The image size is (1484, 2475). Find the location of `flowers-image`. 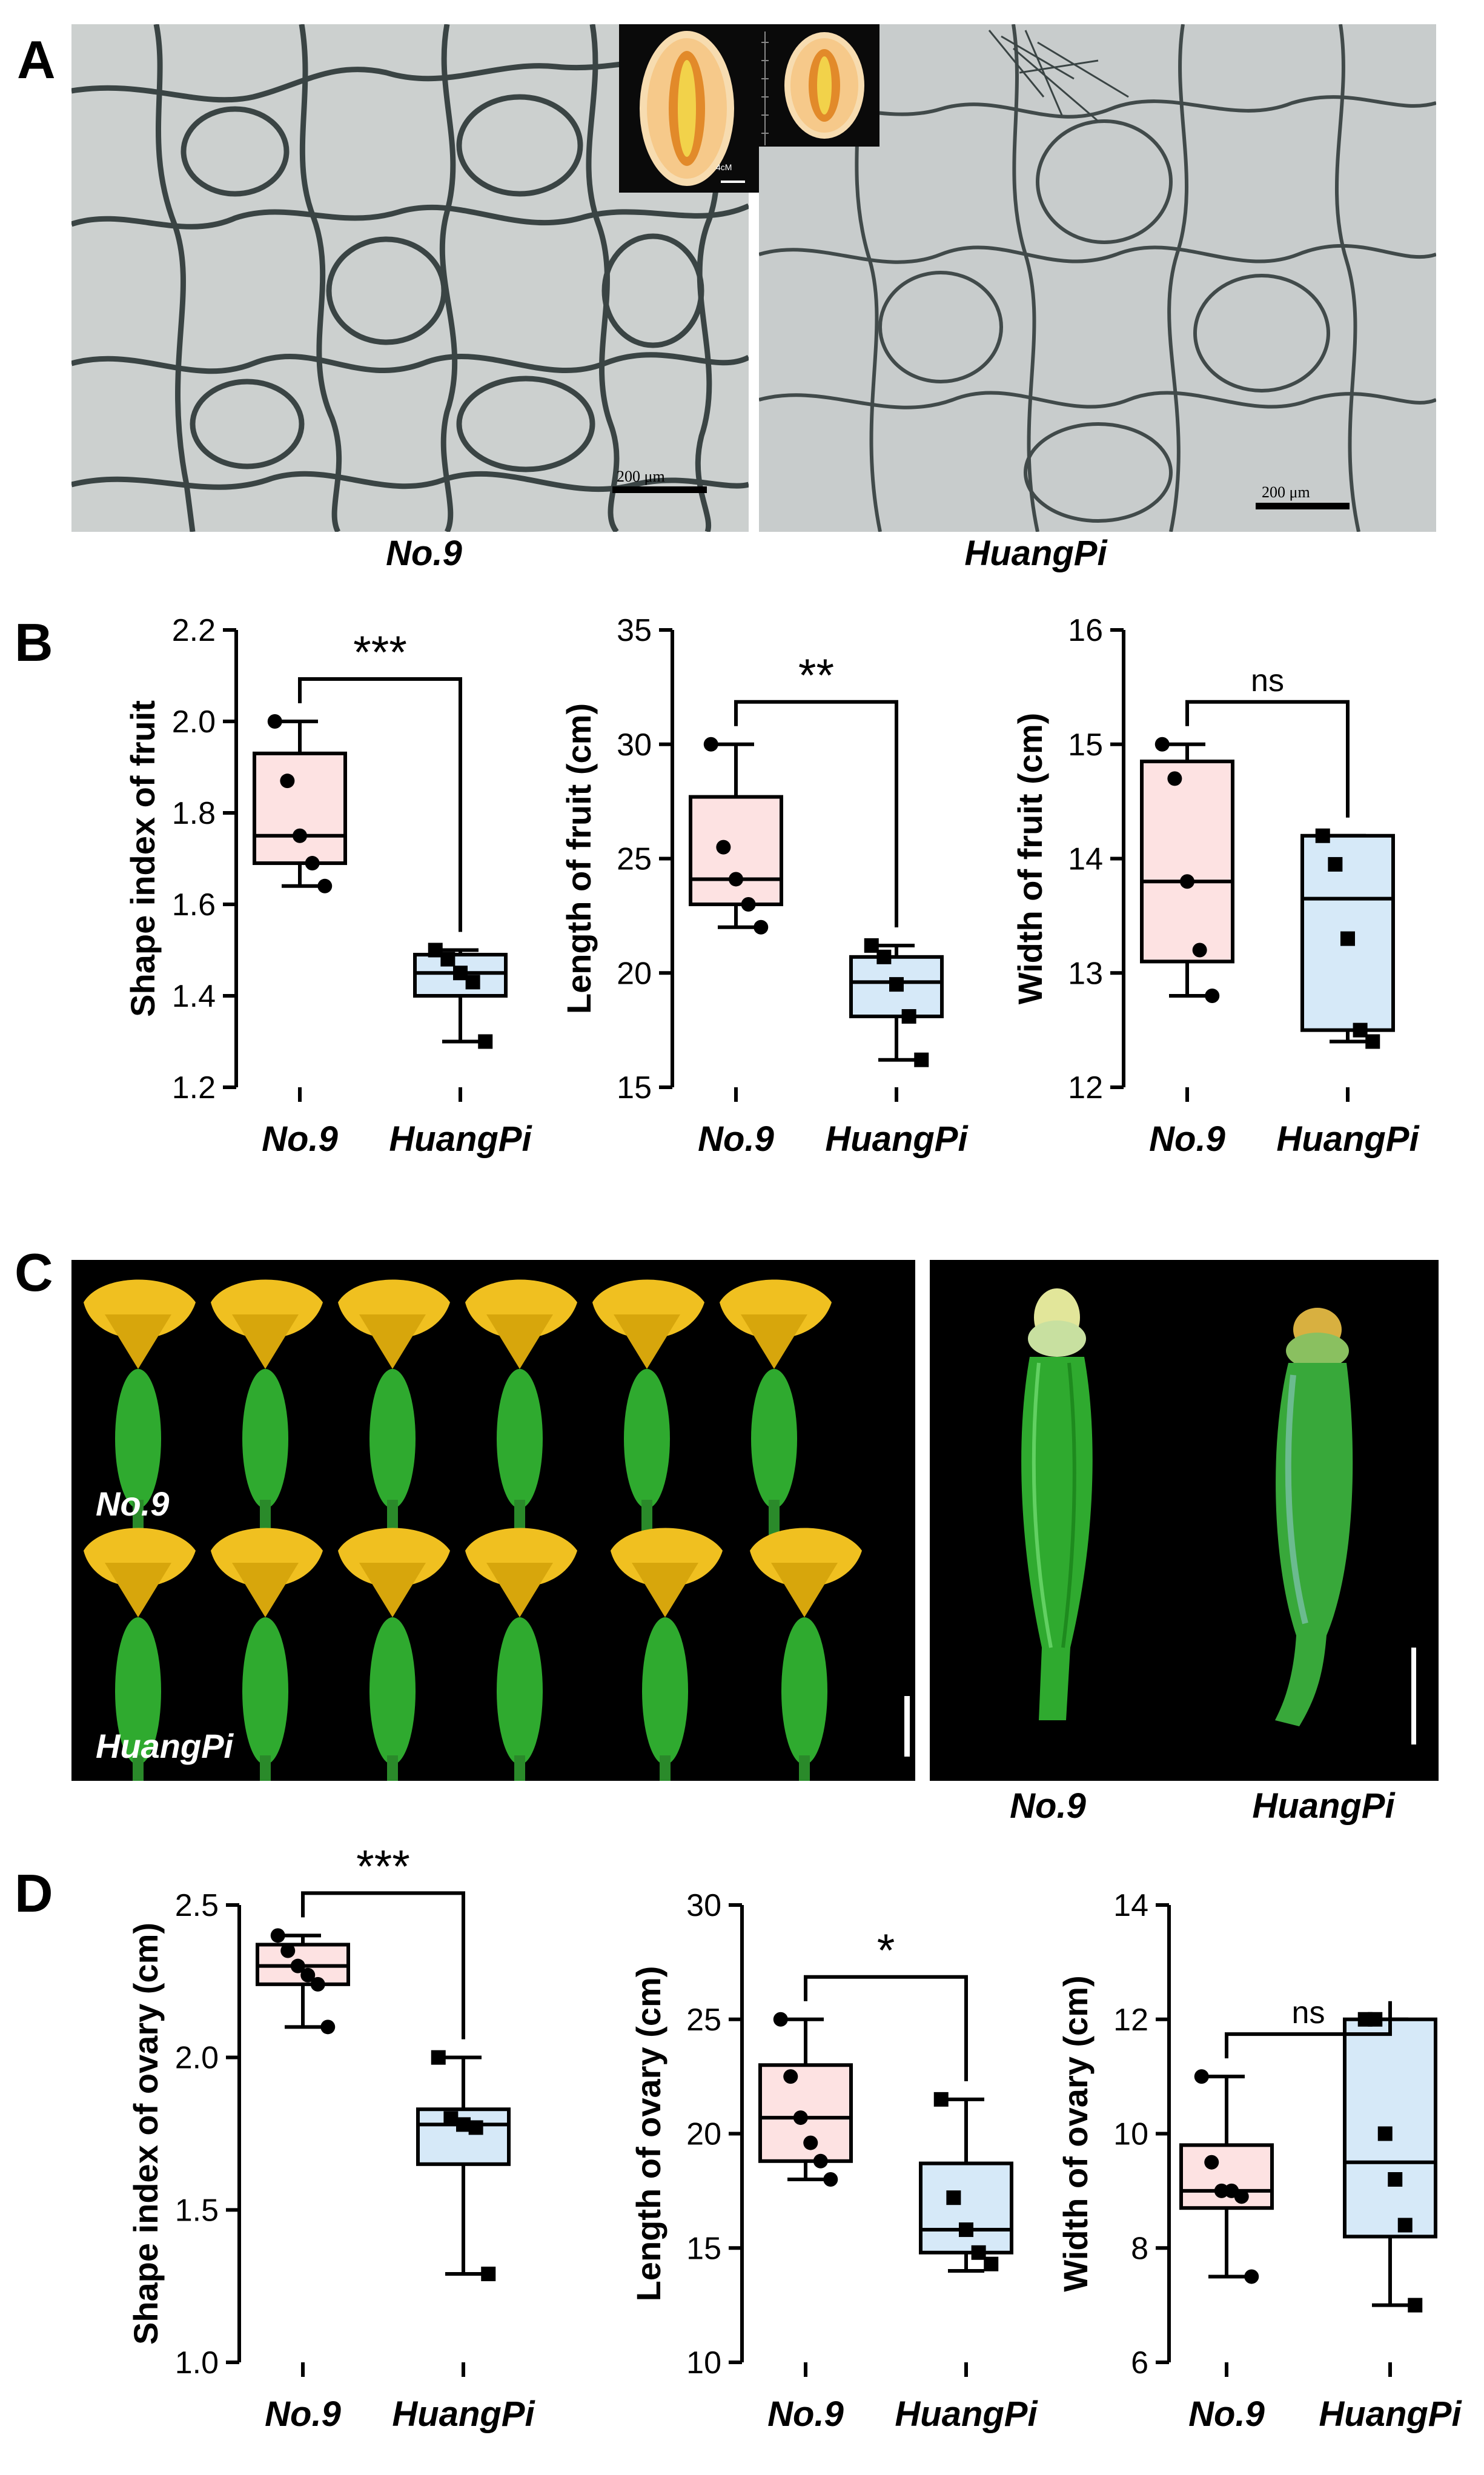

flowers-image is located at coordinates (473, 1542).